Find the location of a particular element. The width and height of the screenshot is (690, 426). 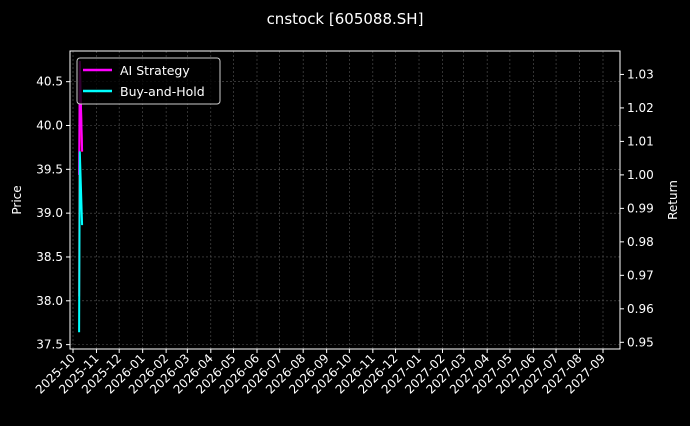

y-tick-label-left: 39.5 is located at coordinates (49, 169).